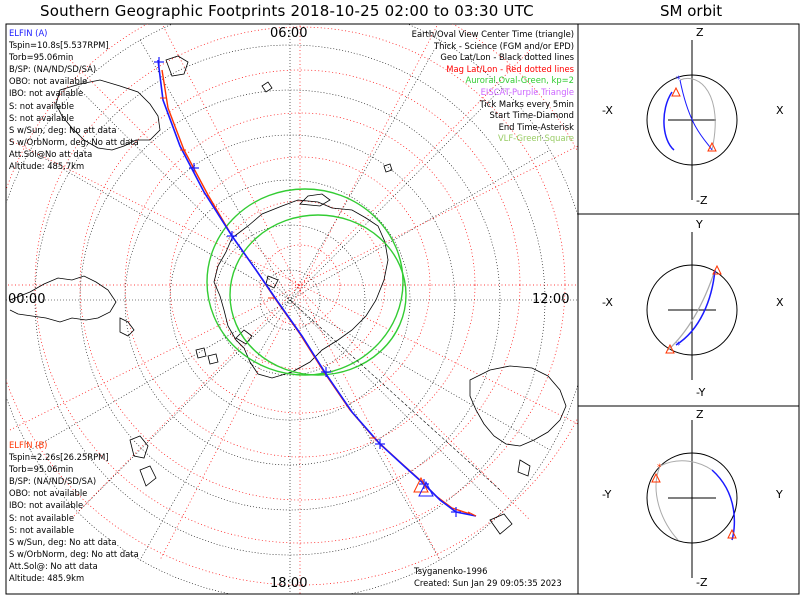 Image resolution: width=800 pixels, height=600 pixels. I want to click on sm3-bottom-label: -Z, so click(702, 582).